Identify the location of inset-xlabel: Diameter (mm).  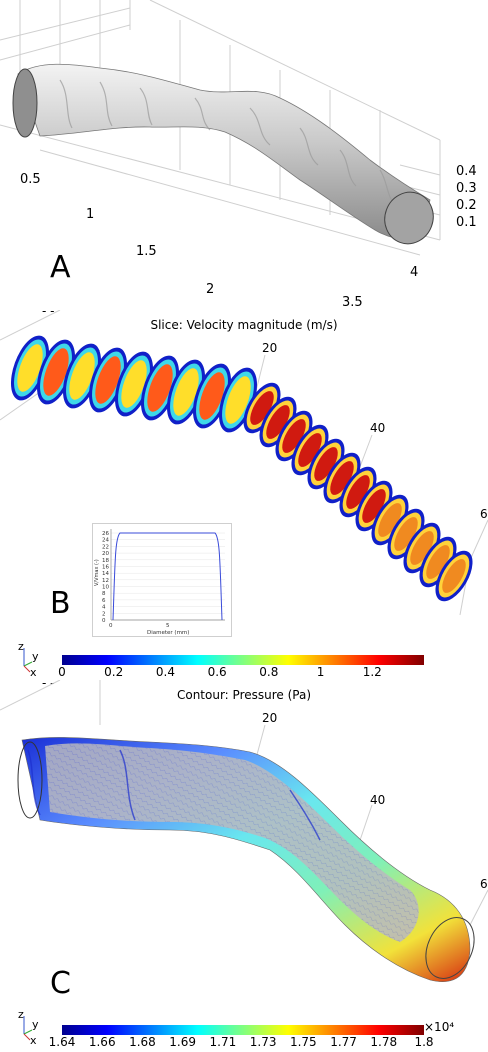
(168, 633).